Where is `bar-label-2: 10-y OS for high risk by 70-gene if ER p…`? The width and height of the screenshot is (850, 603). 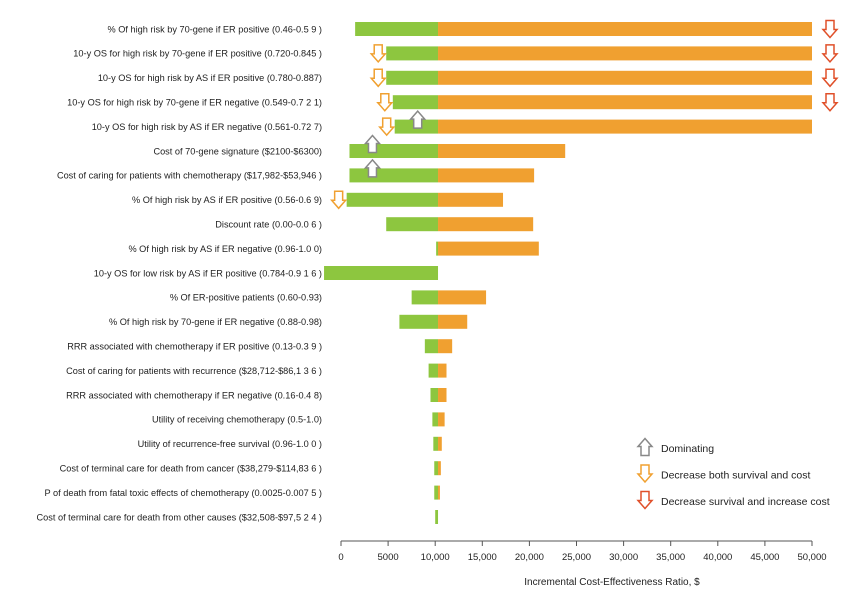
bar-label-2: 10-y OS for high risk by 70-gene if ER p… is located at coordinates (197, 54).